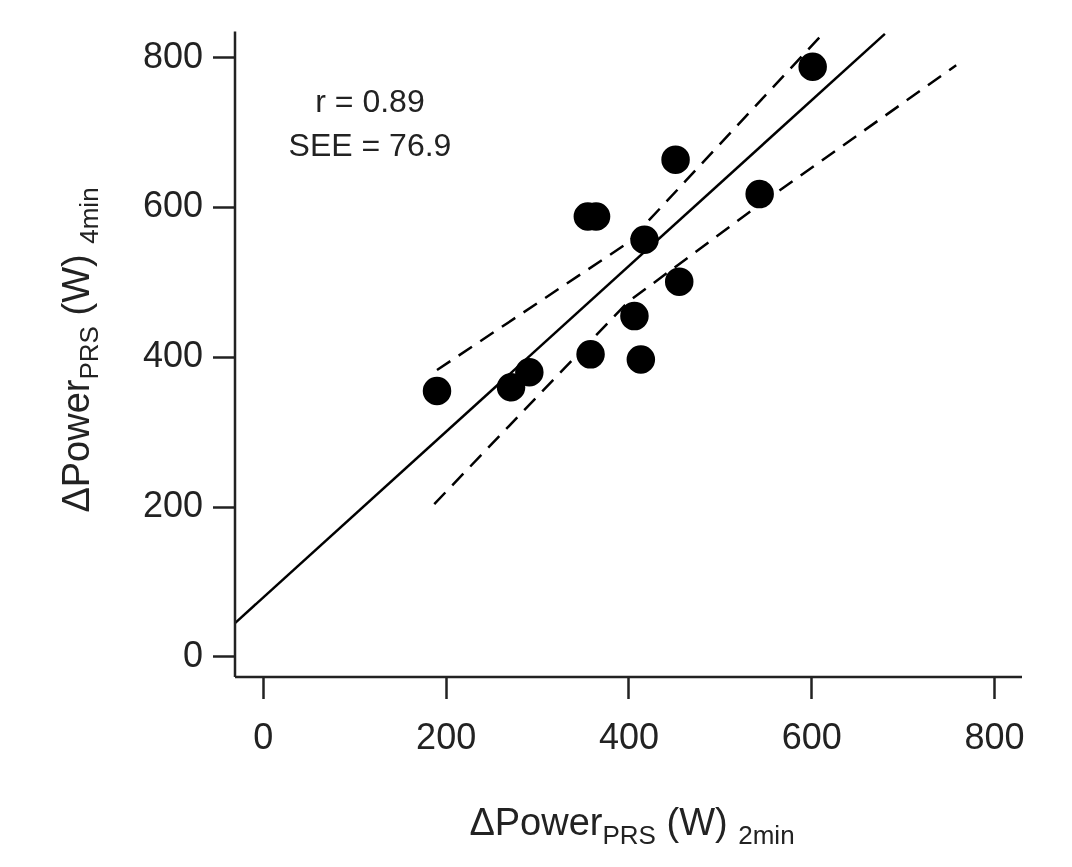 This screenshot has height=867, width=1072. What do you see at coordinates (172, 504) in the screenshot?
I see `y-tick-label: 200` at bounding box center [172, 504].